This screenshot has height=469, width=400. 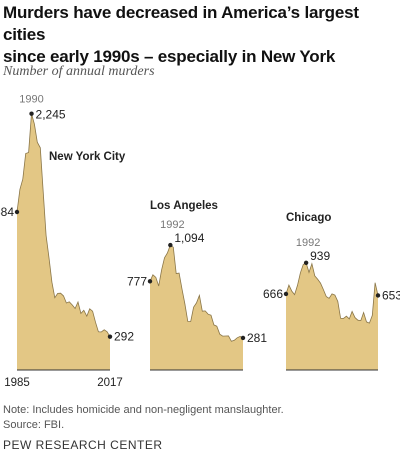 What do you see at coordinates (257, 338) in the screenshot?
I see `los-angeles-end-label: 281` at bounding box center [257, 338].